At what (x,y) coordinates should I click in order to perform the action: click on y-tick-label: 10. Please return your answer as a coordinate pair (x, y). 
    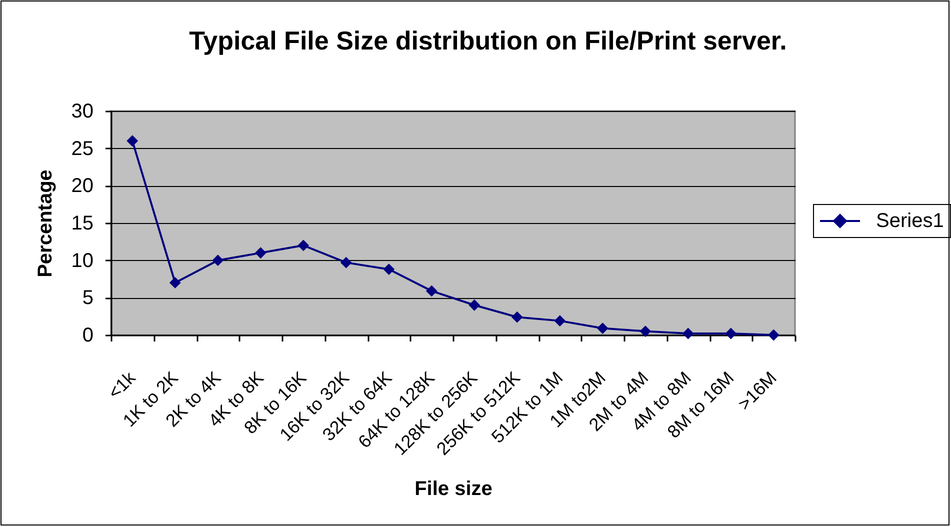
    Looking at the image, I should click on (82, 261).